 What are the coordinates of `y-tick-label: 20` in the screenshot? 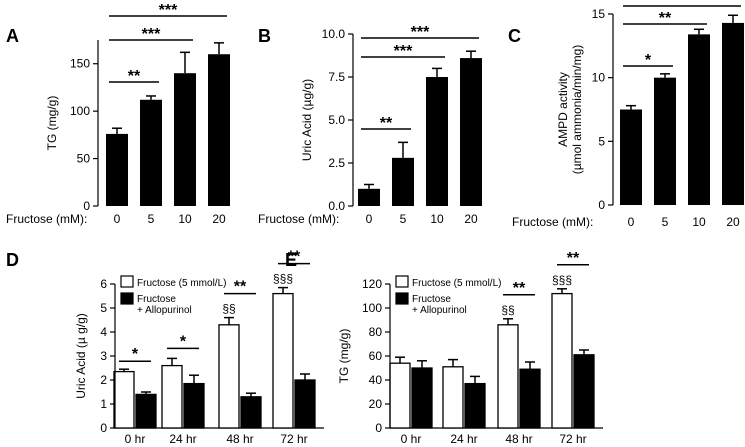 It's located at (376, 404).